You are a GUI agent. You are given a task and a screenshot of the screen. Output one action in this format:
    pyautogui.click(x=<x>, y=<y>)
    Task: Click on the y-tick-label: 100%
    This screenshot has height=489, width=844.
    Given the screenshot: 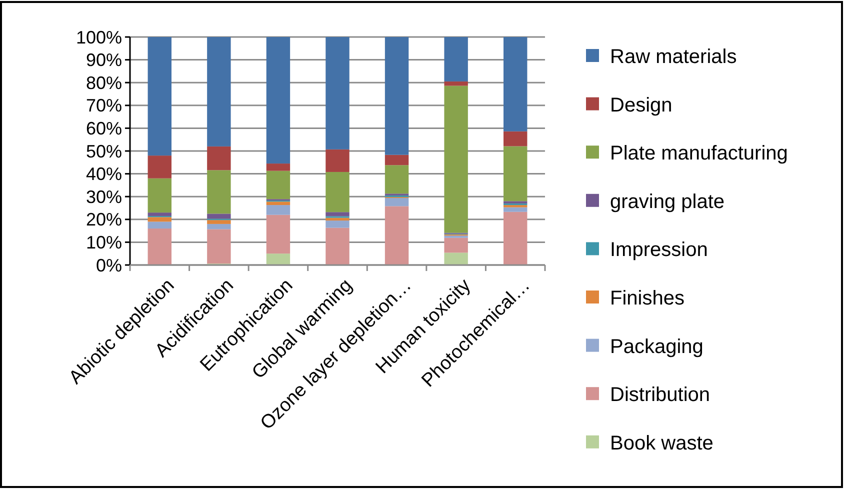 What is the action you would take?
    pyautogui.click(x=99, y=37)
    